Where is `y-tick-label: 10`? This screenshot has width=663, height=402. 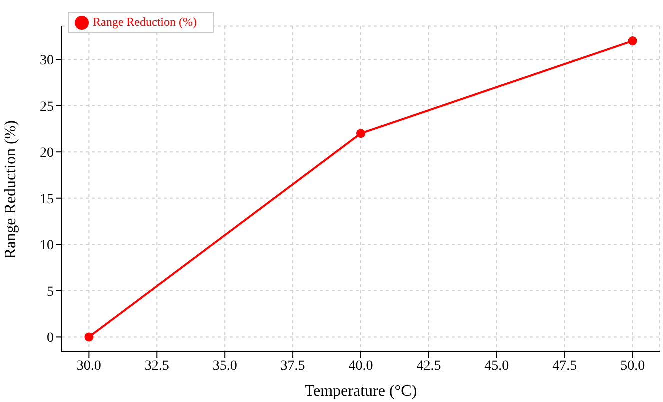 y-tick-label: 10 is located at coordinates (47, 246).